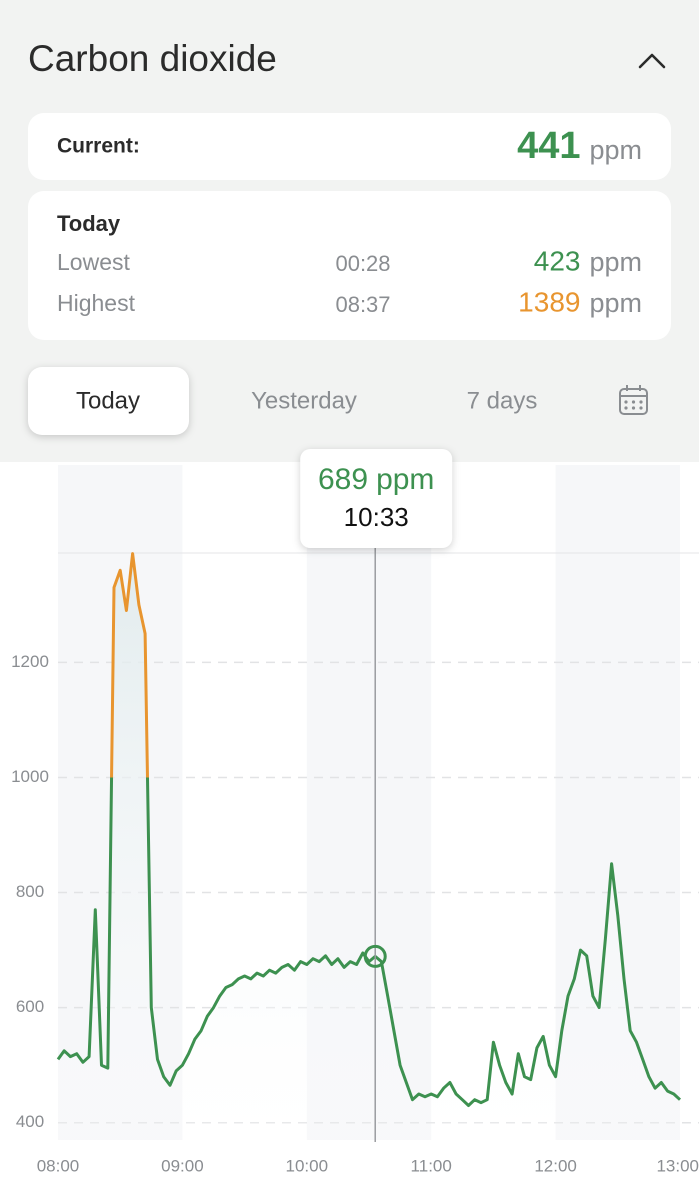  I want to click on current-label: Current:, so click(98, 146).